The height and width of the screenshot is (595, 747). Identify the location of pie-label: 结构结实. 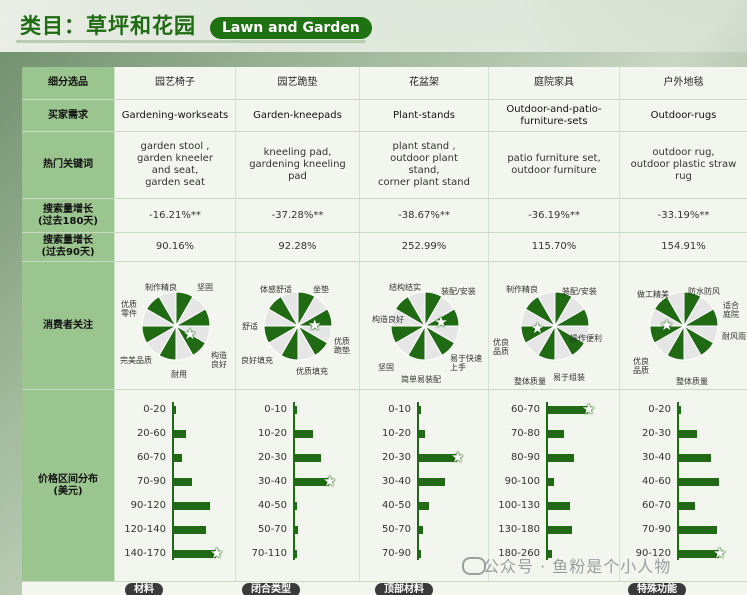
(405, 287).